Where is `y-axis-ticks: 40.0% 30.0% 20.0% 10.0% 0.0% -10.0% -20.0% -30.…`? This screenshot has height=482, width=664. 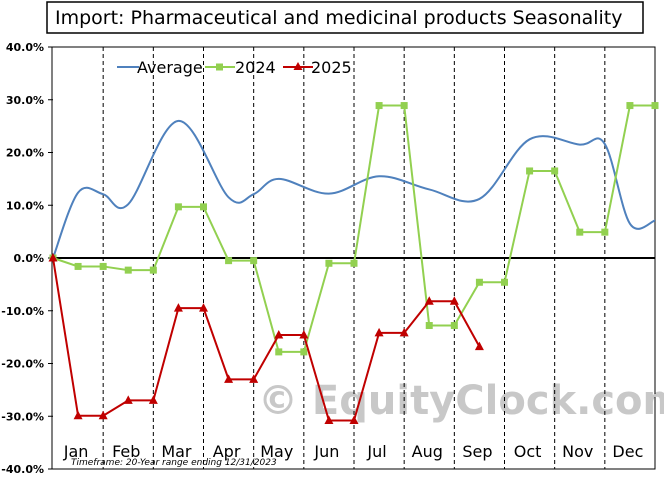
y-axis-ticks: 40.0% 30.0% 20.0% 10.0% 0.0% -10.0% -20.0% -30.… is located at coordinates (27, 258).